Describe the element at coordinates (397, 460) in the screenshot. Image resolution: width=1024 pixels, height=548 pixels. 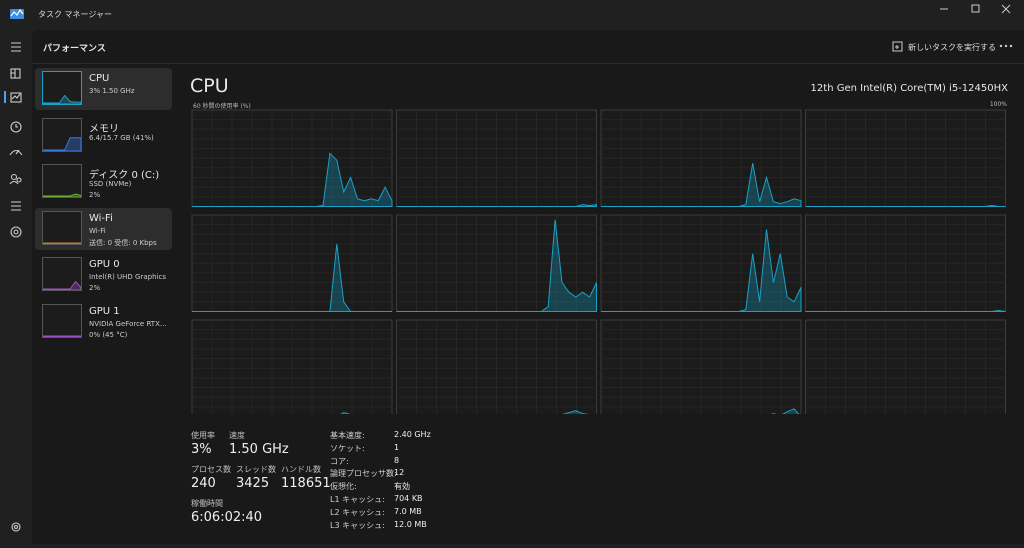
I see `spec-value: 8` at that location.